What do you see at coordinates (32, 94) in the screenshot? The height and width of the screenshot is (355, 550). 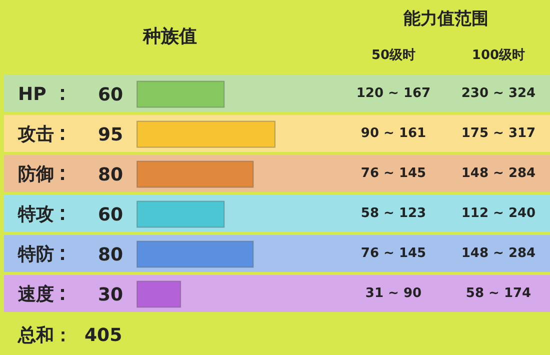 I see `y-tick-label: HP` at bounding box center [32, 94].